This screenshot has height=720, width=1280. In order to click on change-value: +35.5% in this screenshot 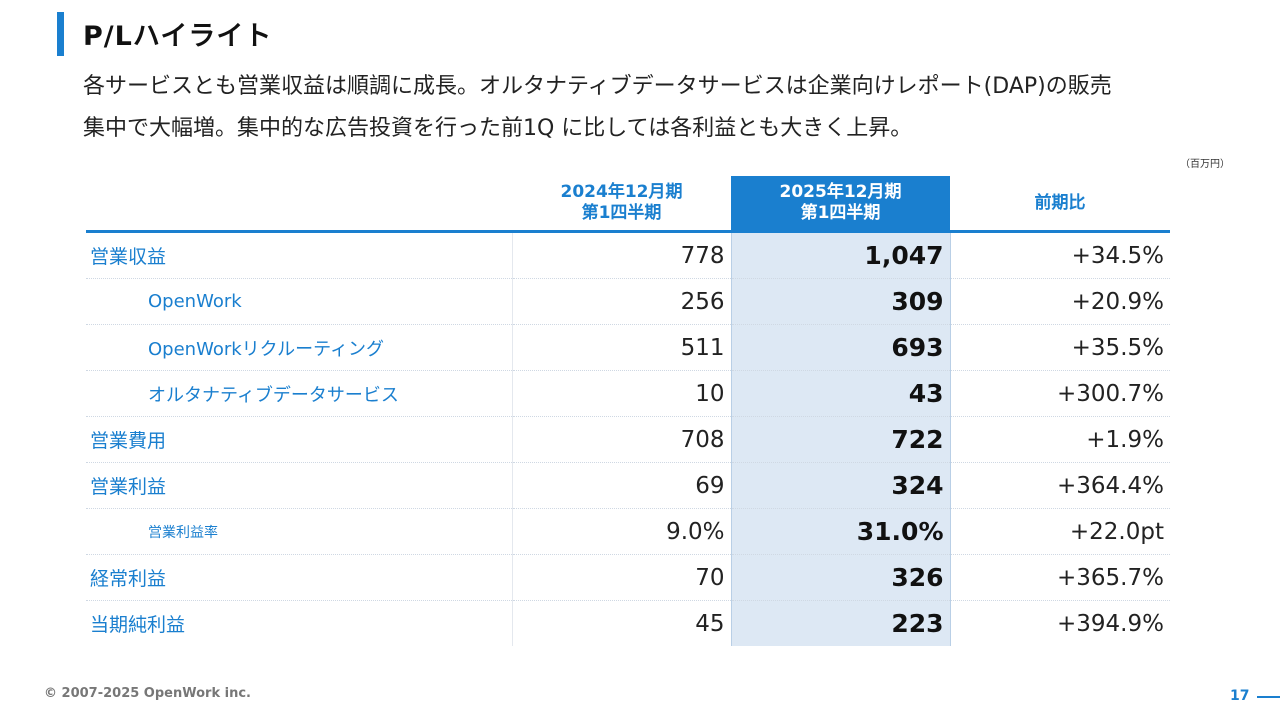, I will do `click(1060, 347)`.